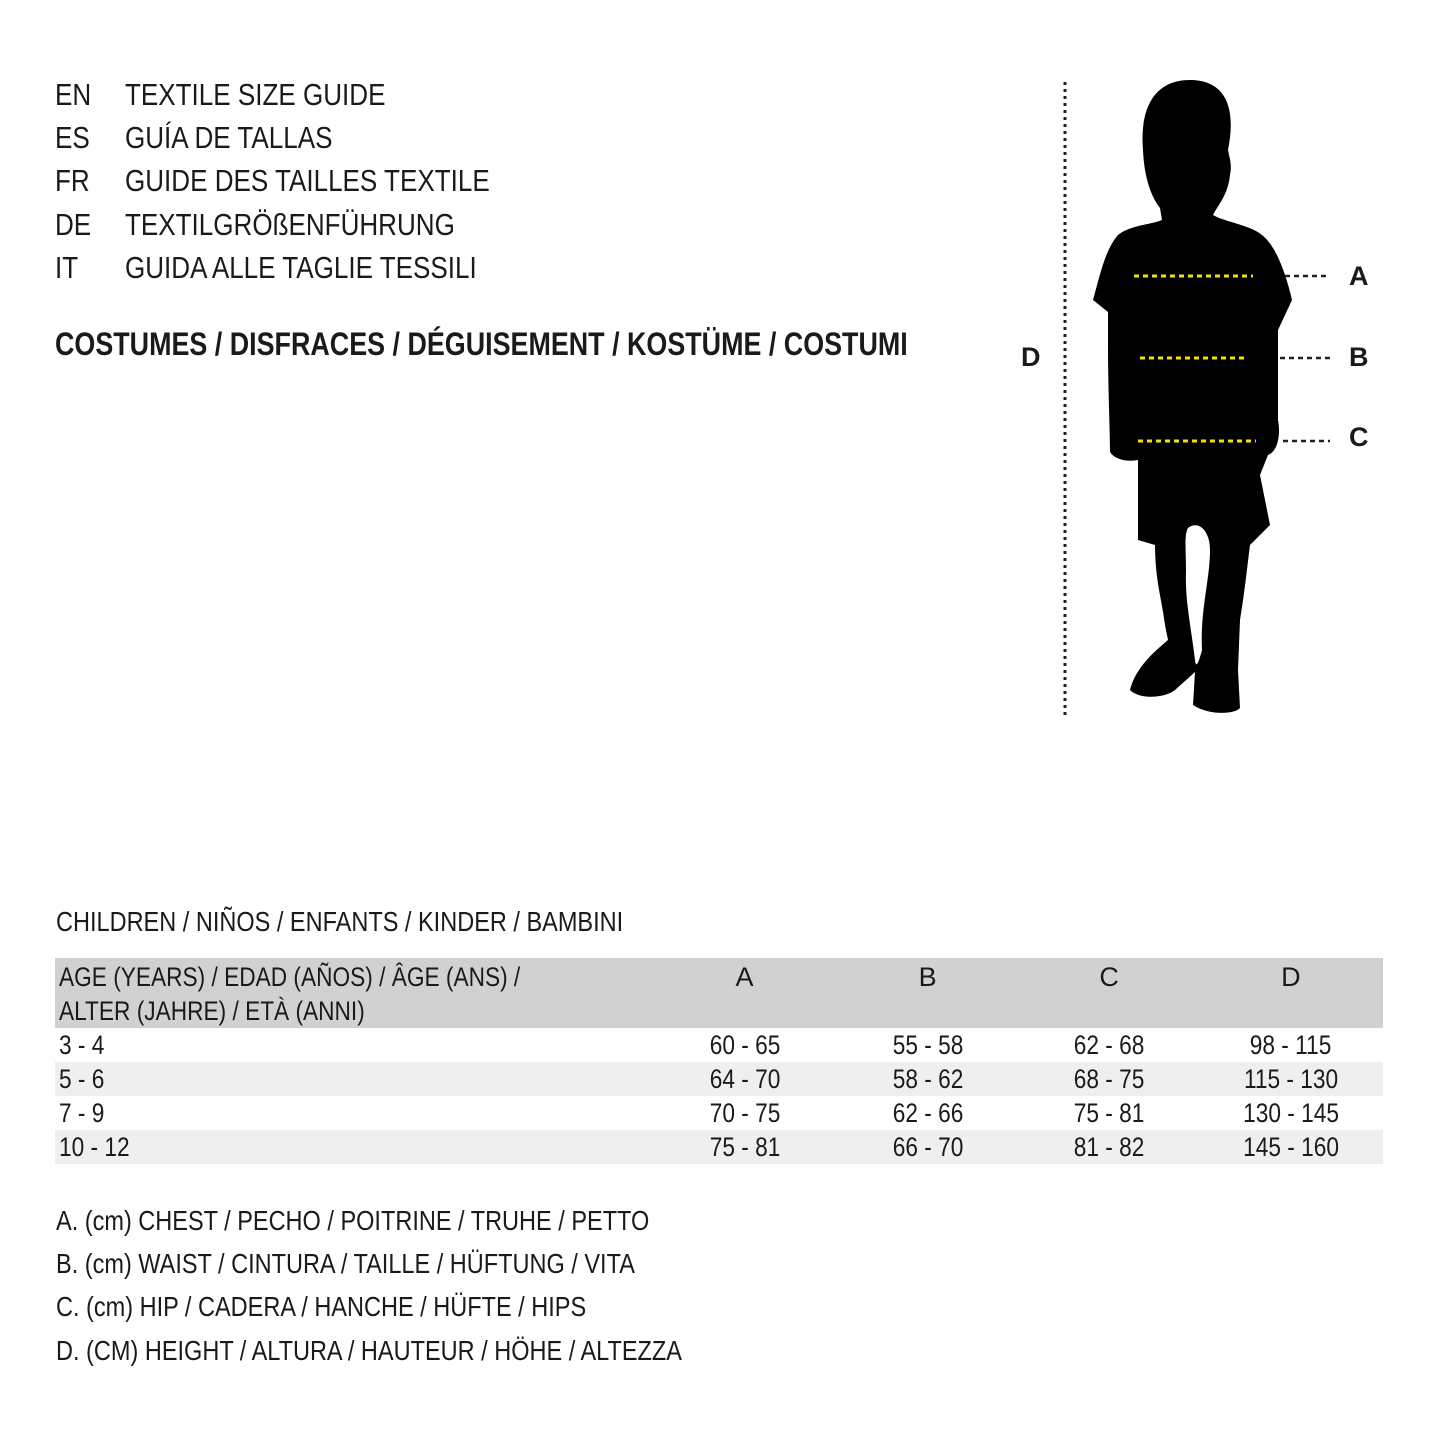 Image resolution: width=1445 pixels, height=1444 pixels. I want to click on label-d: D, so click(1031, 357).